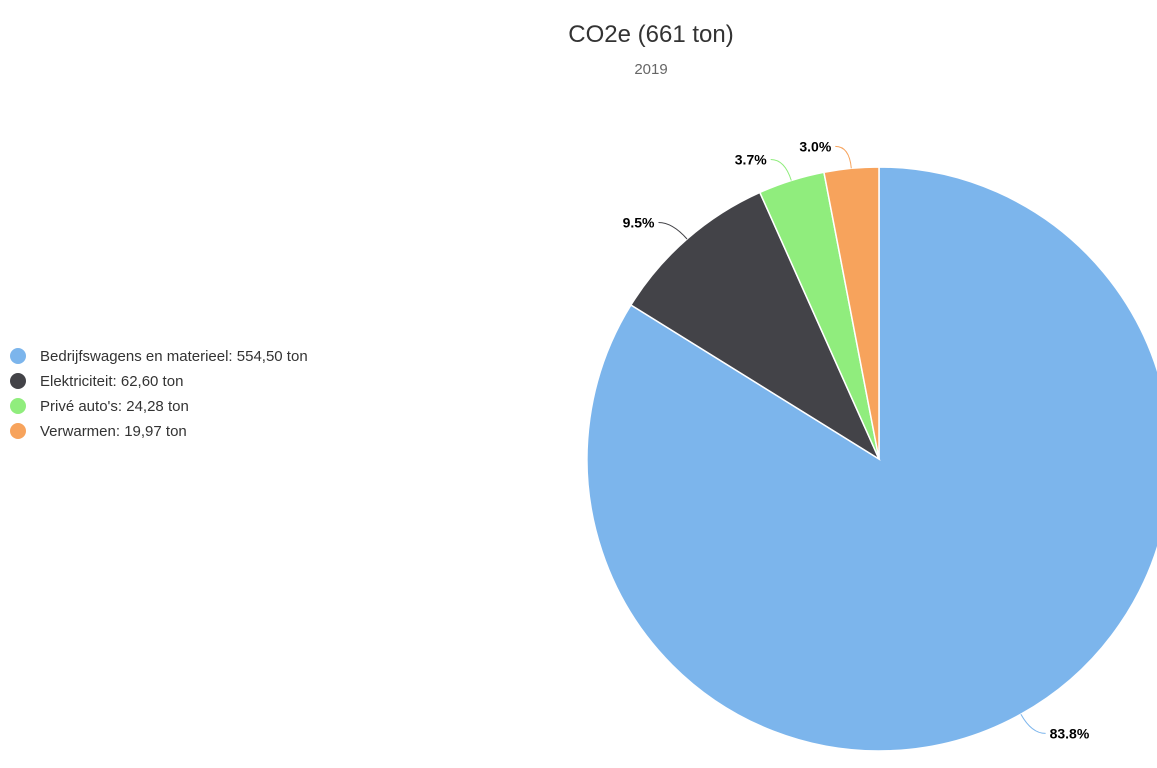 The height and width of the screenshot is (768, 1157). I want to click on legend-label: Verwarmen: 19,97 ton, so click(113, 431).